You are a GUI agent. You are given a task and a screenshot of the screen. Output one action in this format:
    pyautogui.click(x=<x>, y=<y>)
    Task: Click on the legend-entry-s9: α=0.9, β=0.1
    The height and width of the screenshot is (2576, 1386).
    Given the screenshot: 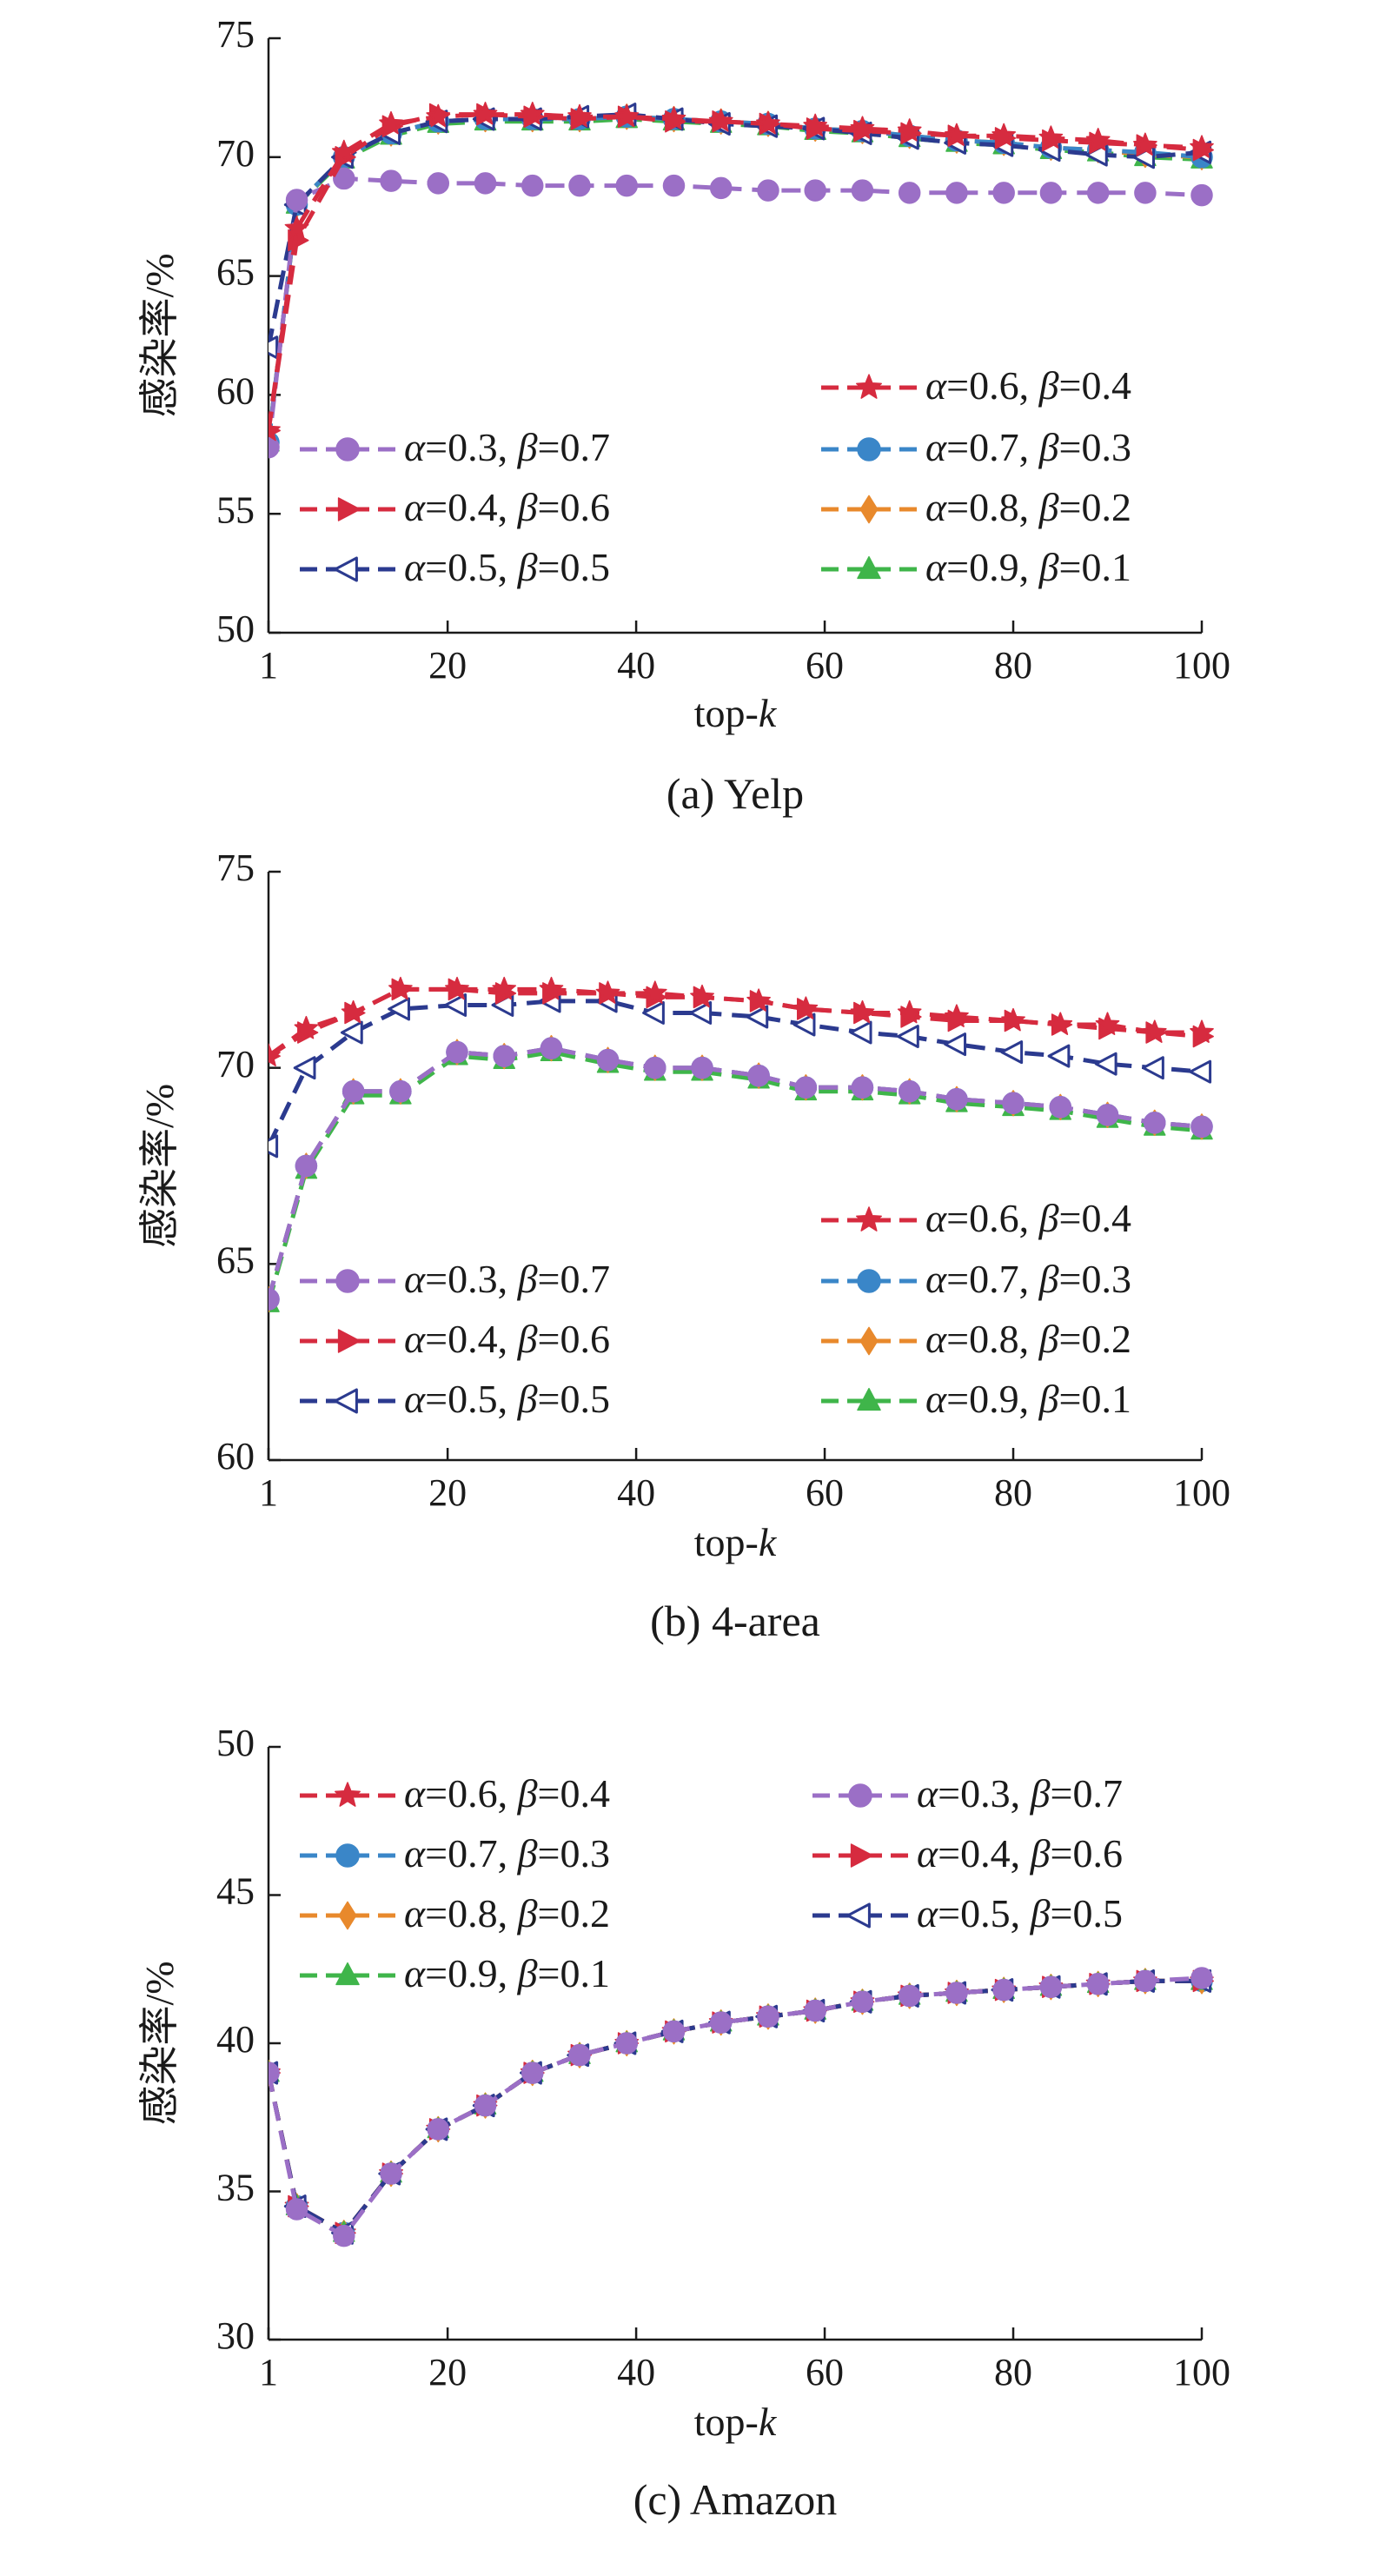 What is the action you would take?
    pyautogui.click(x=976, y=1399)
    